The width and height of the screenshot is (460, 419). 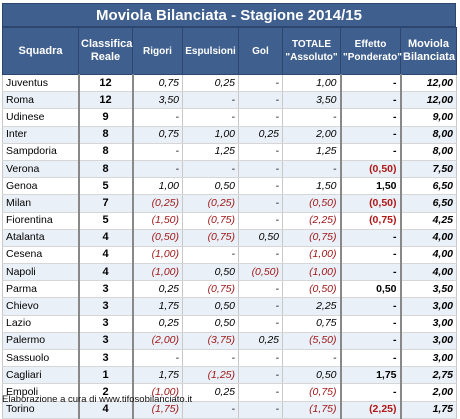 What do you see at coordinates (157, 221) in the screenshot?
I see `rigori-cell: (1,50)` at bounding box center [157, 221].